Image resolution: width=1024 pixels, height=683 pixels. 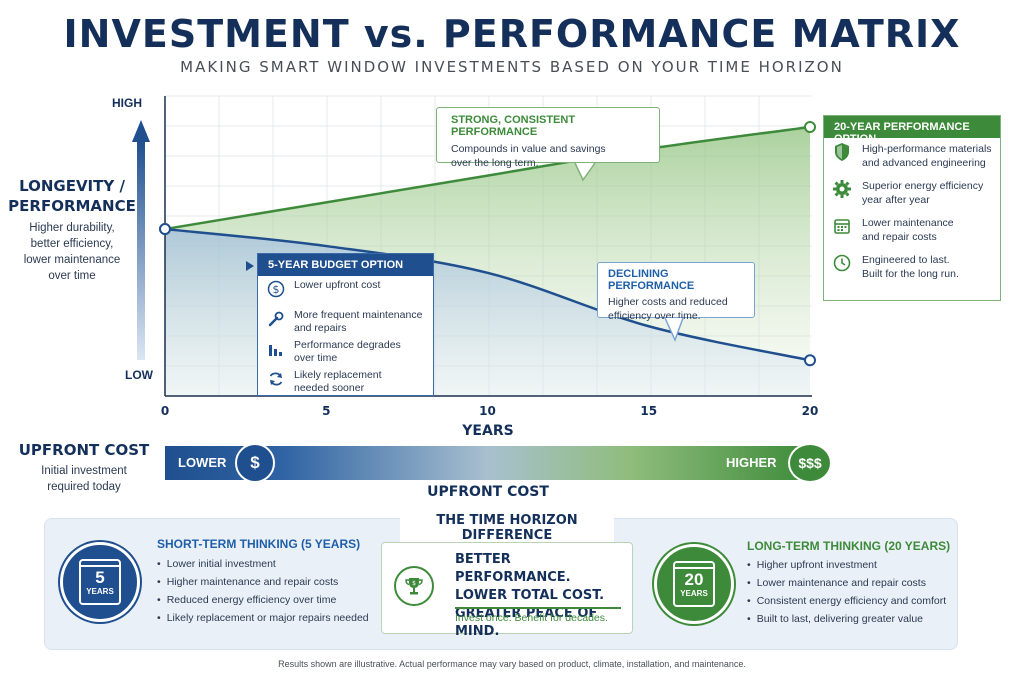 What do you see at coordinates (338, 375) in the screenshot?
I see `budget-item-line: Likely replacement` at bounding box center [338, 375].